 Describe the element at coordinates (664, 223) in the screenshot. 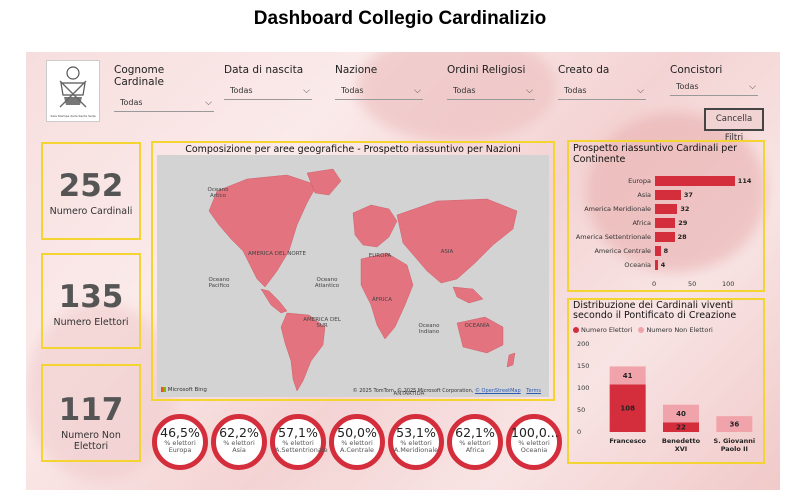

I see `continent-bar-row: Africa 29` at that location.